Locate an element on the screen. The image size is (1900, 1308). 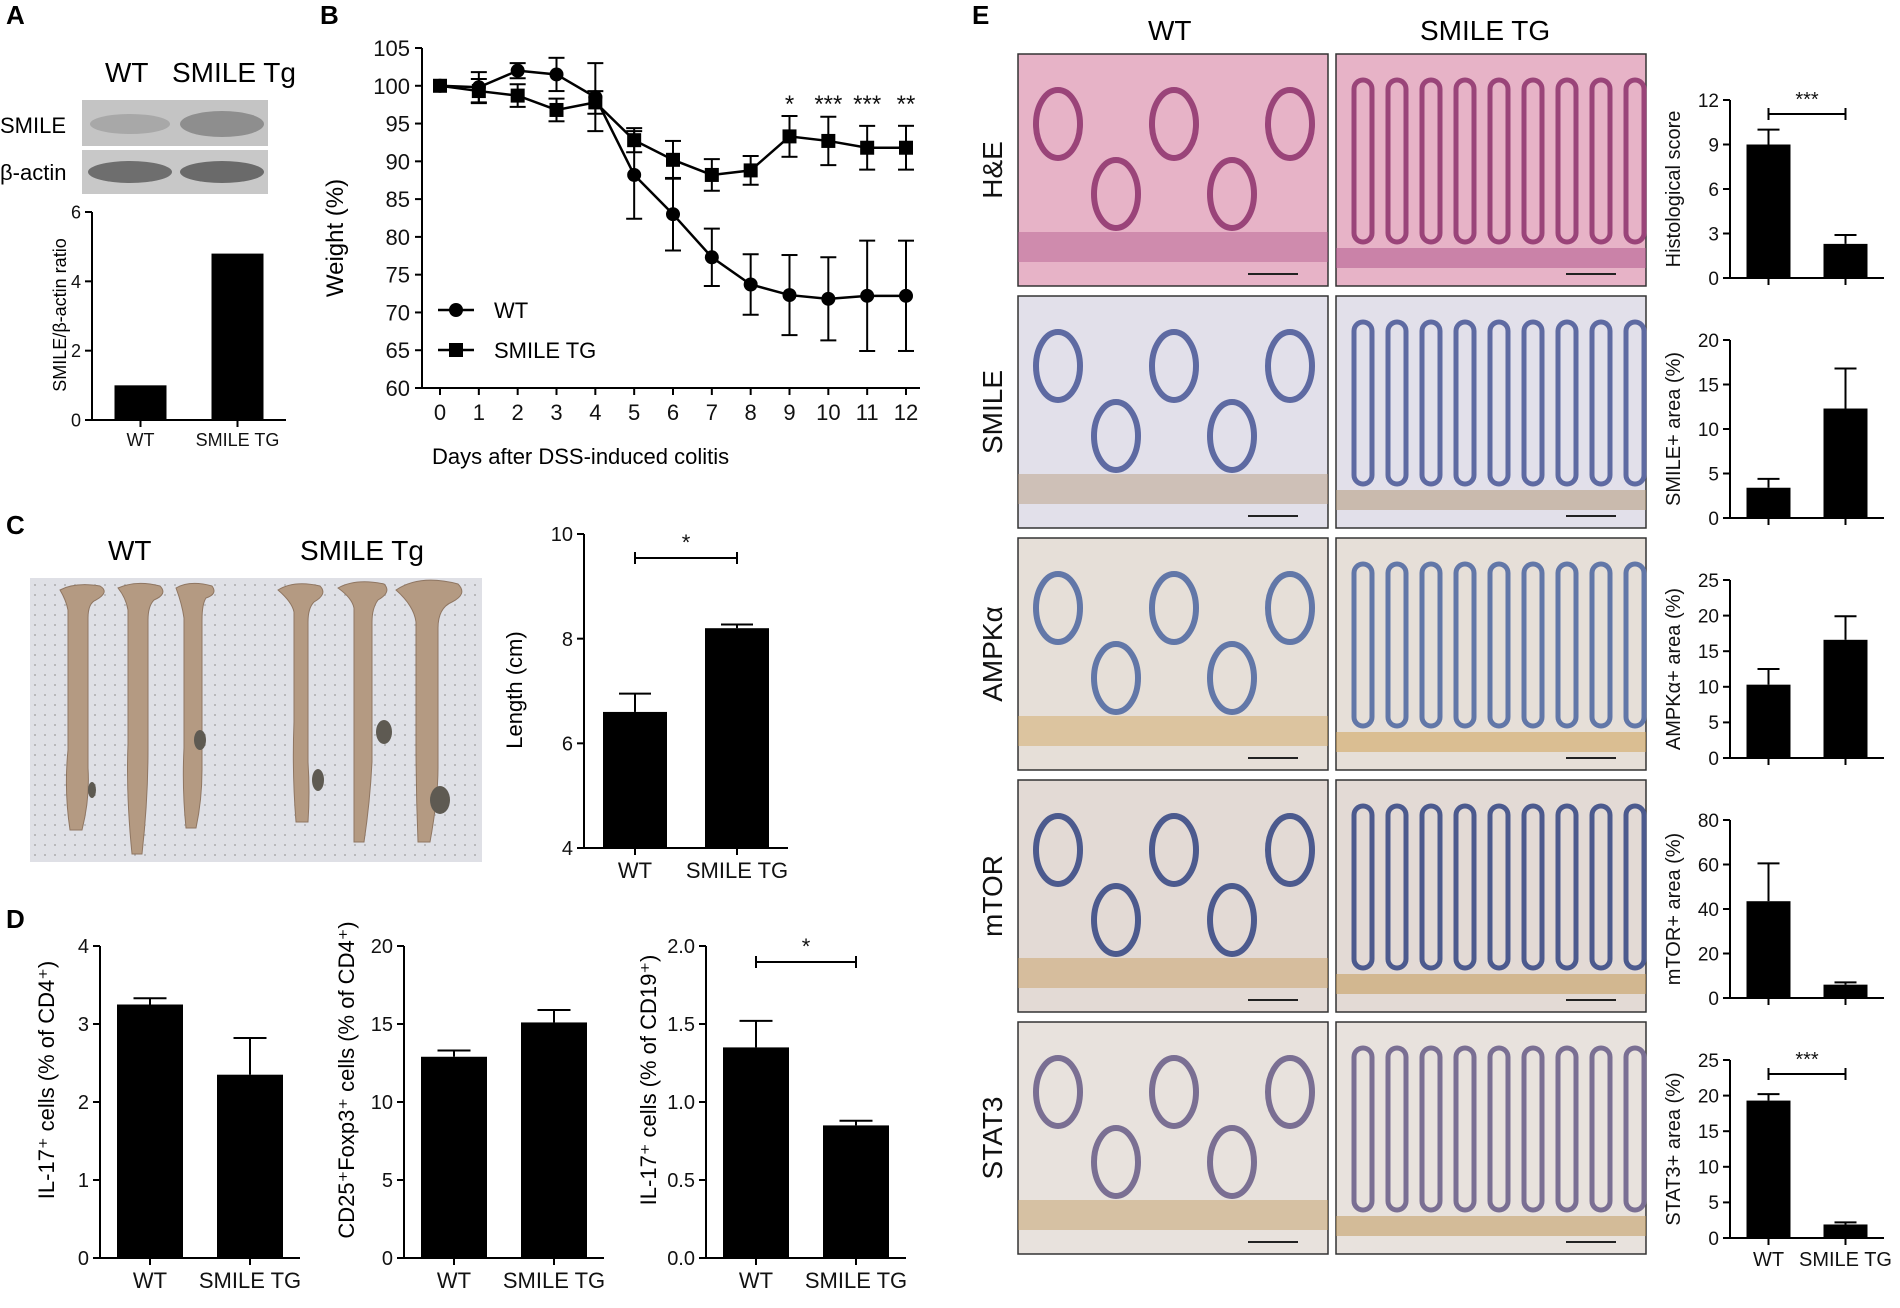
e-ylabel-4: mTOR+ area (%) is located at coordinates (1674, 909).